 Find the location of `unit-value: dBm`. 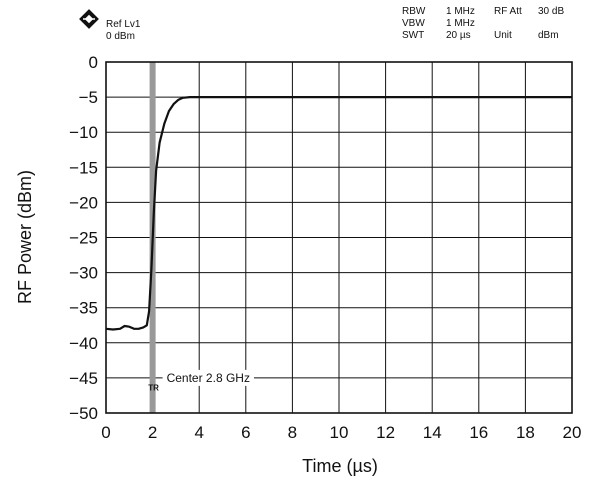

unit-value: dBm is located at coordinates (548, 35).